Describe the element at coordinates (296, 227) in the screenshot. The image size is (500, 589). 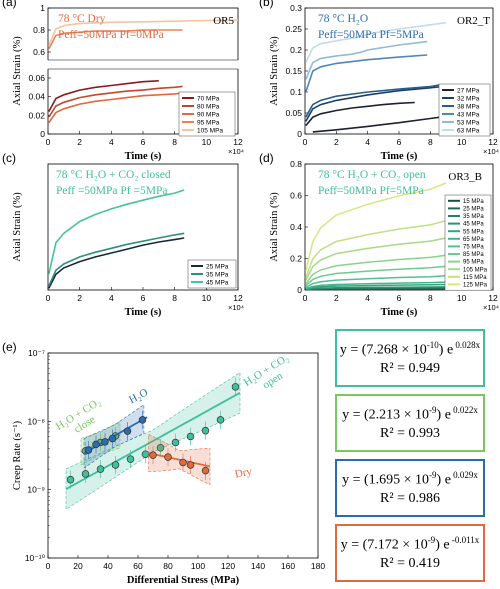
I see `y-tick-label: 0.4` at that location.